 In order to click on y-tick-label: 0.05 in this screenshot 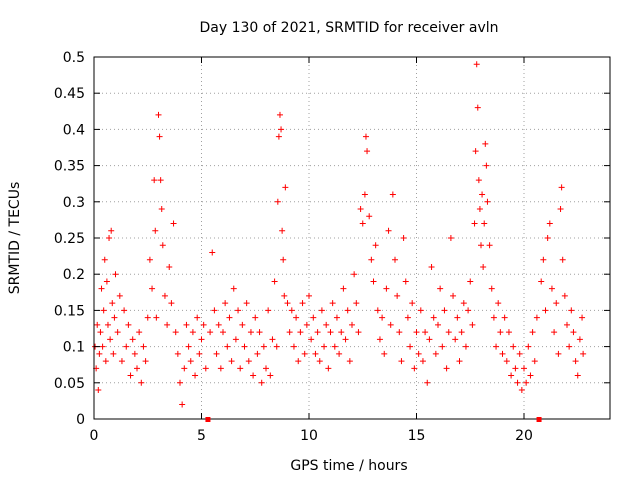, I will do `click(69, 384)`.